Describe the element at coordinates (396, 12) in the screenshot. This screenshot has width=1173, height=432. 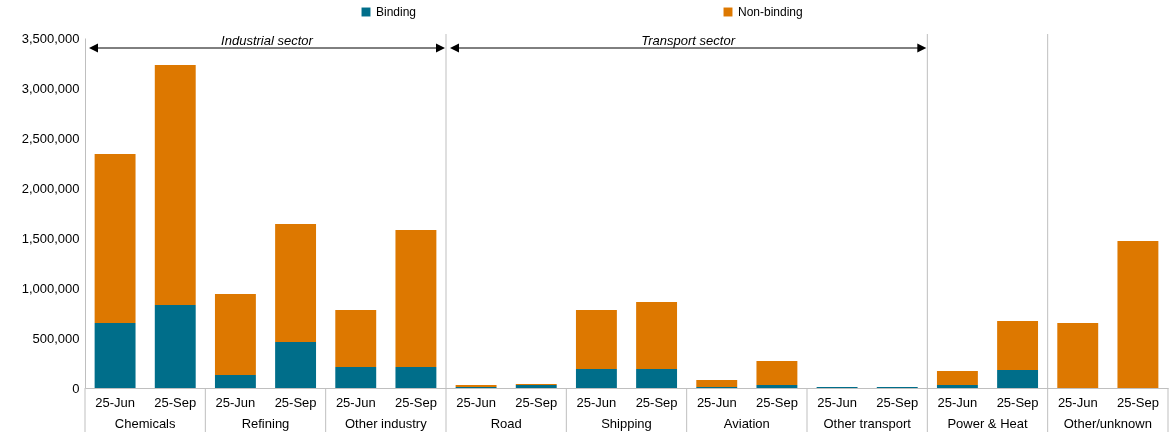
I see `legend-label: Binding` at that location.